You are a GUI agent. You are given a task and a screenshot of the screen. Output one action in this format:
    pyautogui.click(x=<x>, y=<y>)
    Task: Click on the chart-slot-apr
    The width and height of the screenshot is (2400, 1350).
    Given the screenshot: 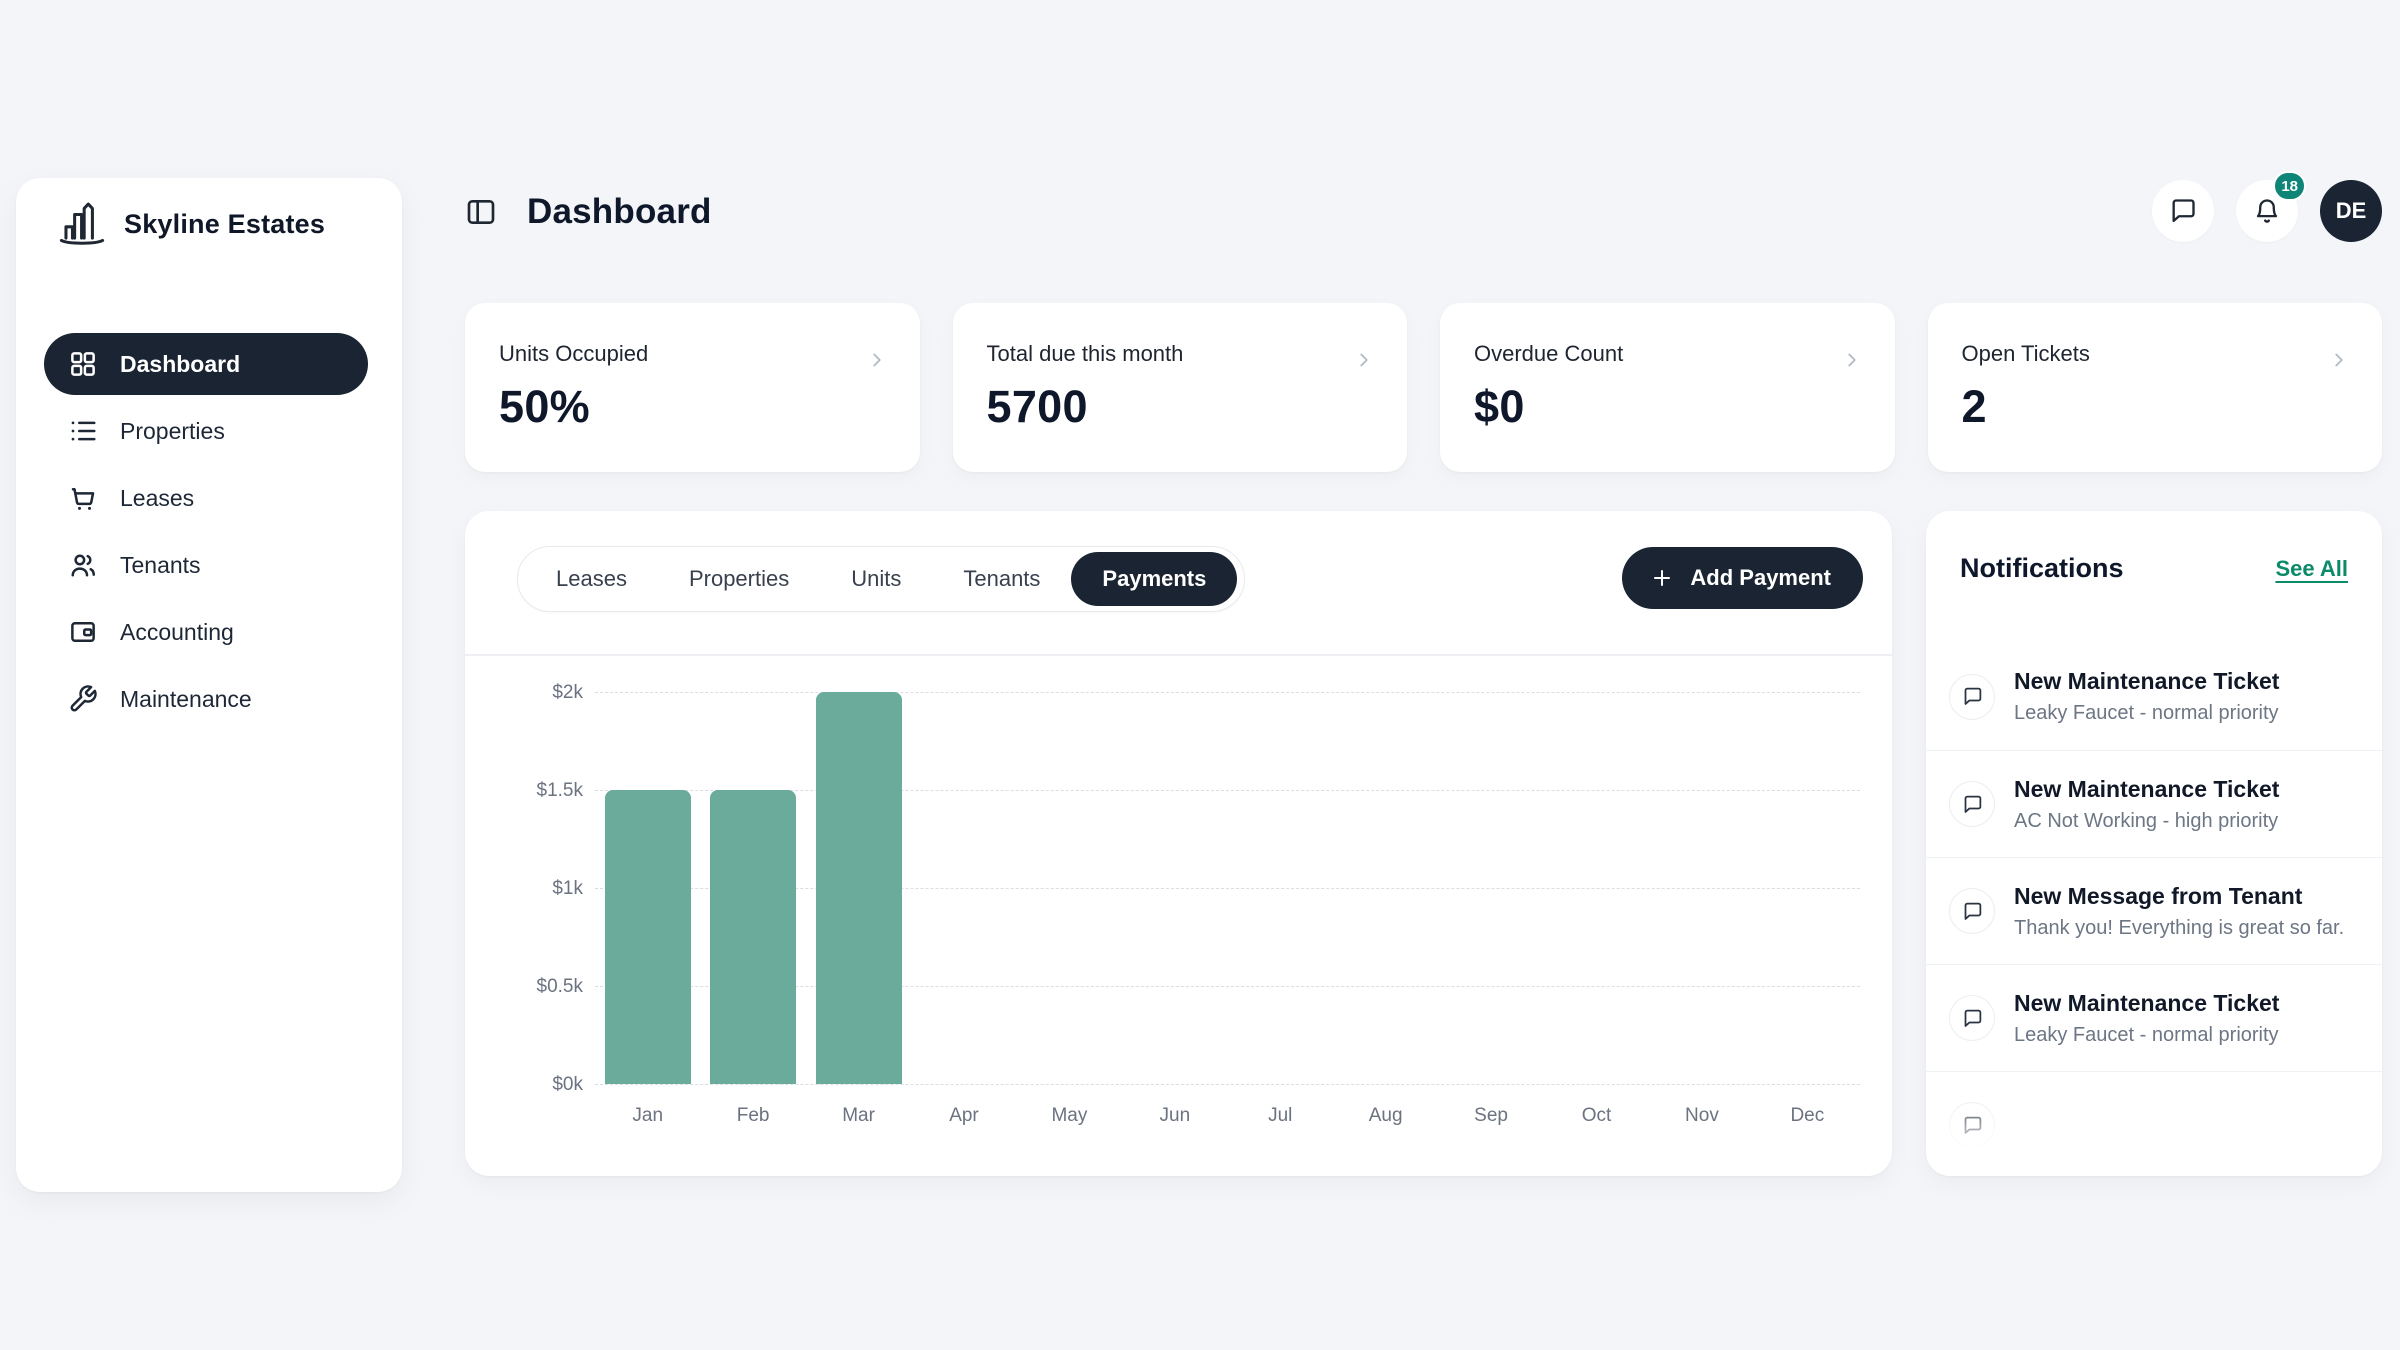 What is the action you would take?
    pyautogui.click(x=963, y=888)
    